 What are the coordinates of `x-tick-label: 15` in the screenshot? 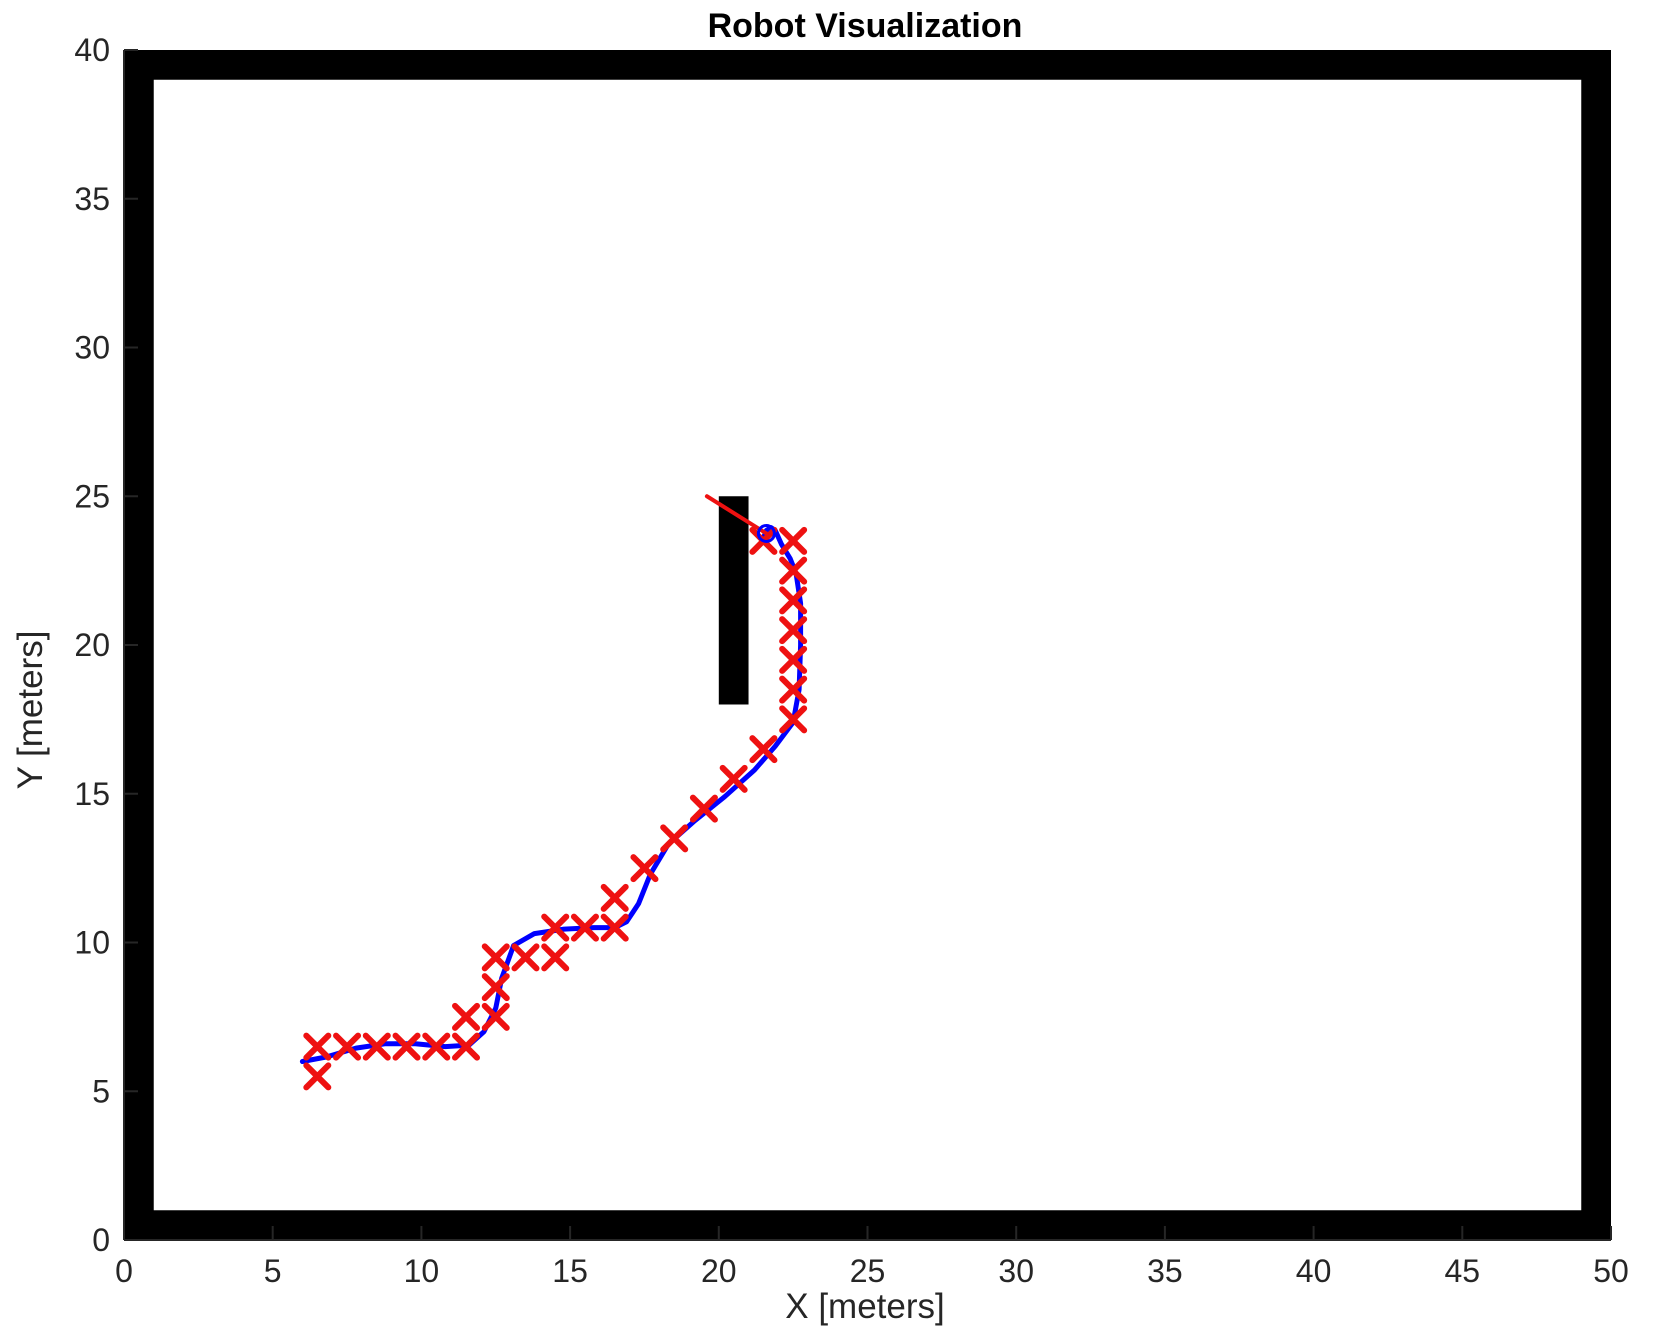 It's located at (570, 1271).